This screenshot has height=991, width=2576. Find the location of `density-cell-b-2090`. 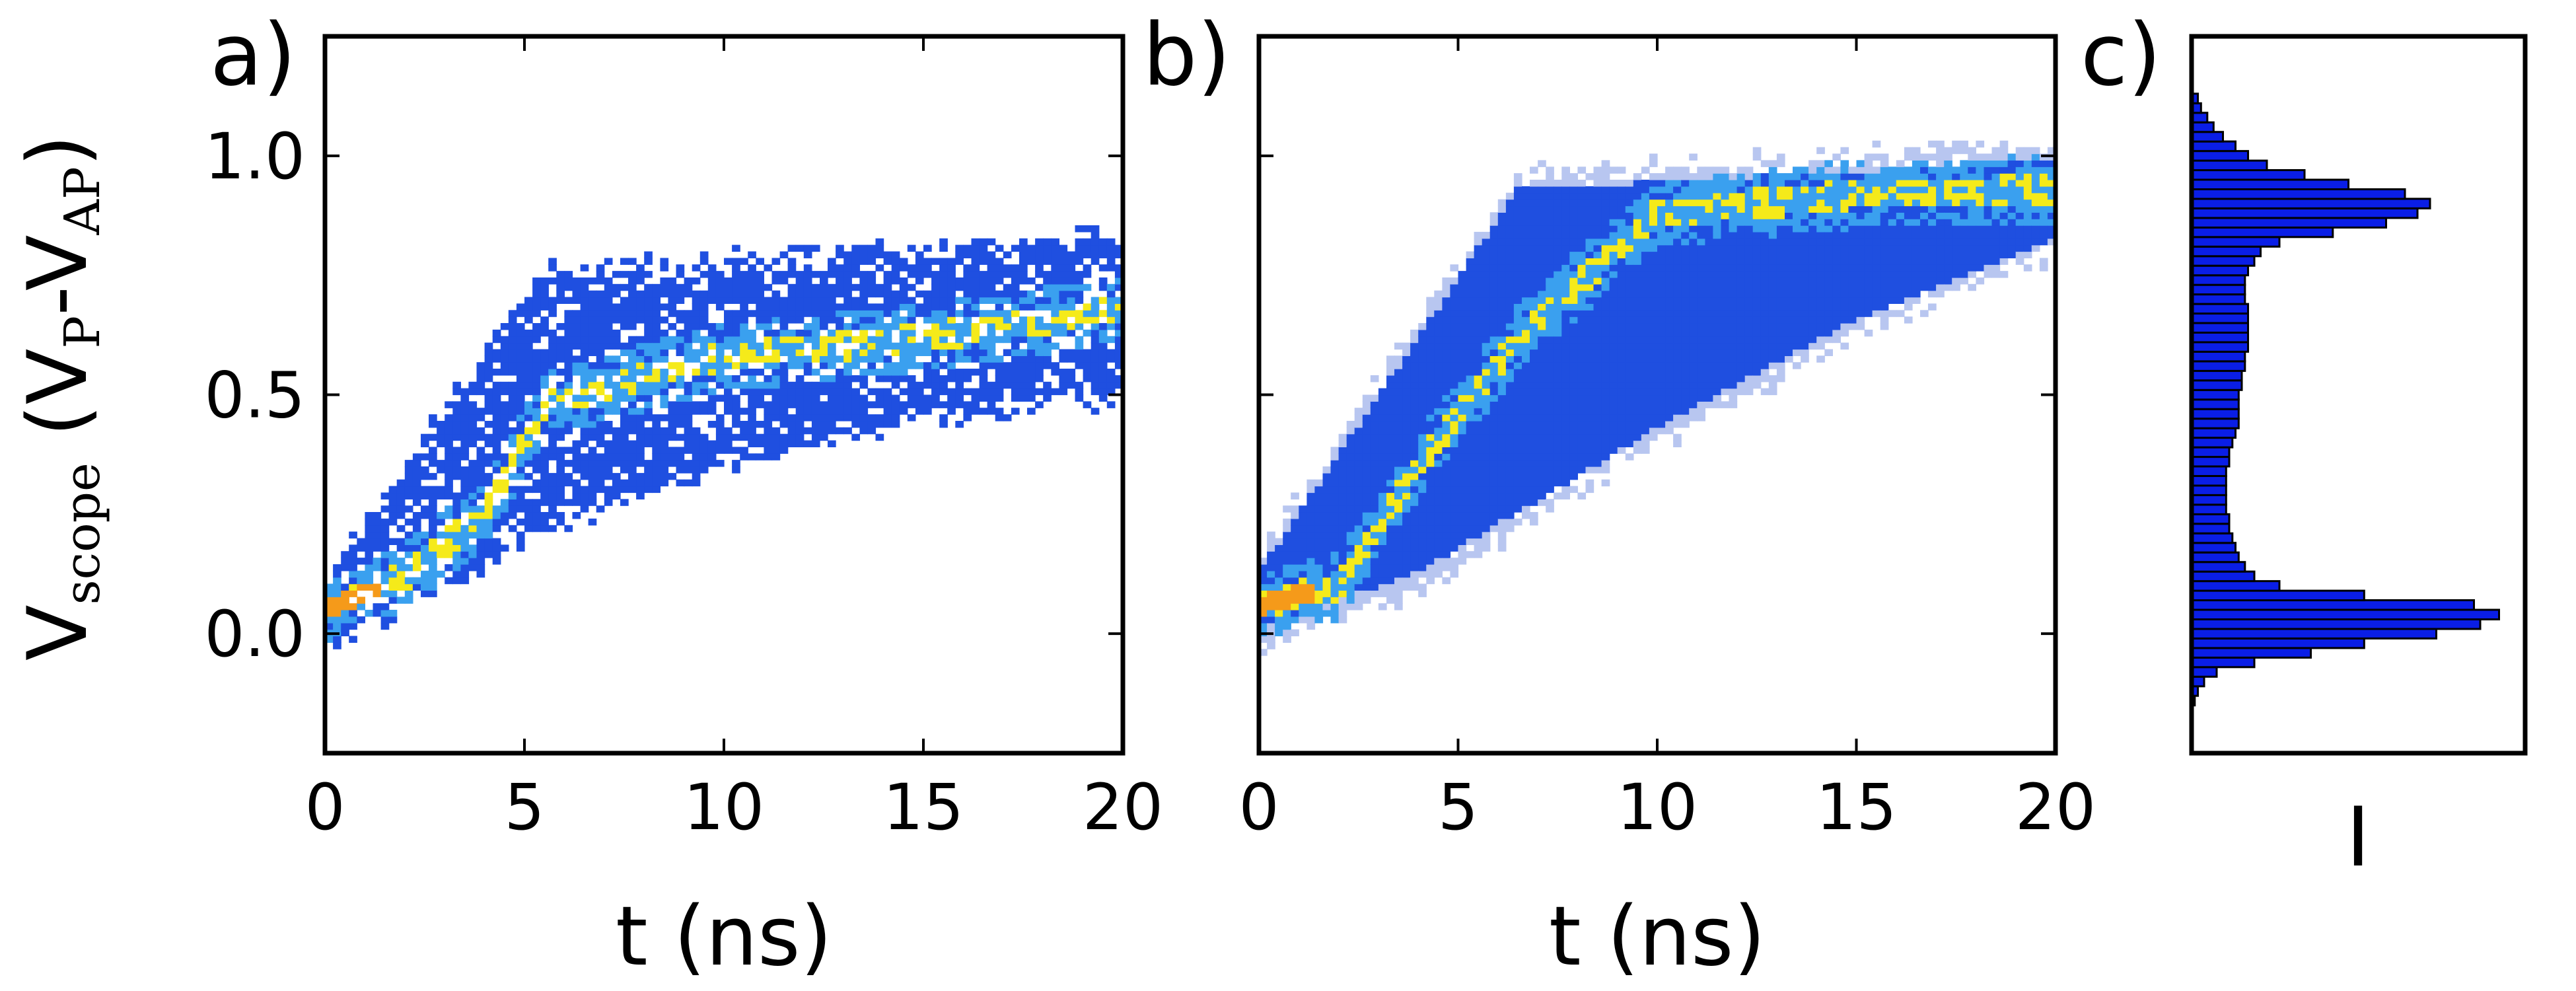

density-cell-b-2090 is located at coordinates (1685, 392).